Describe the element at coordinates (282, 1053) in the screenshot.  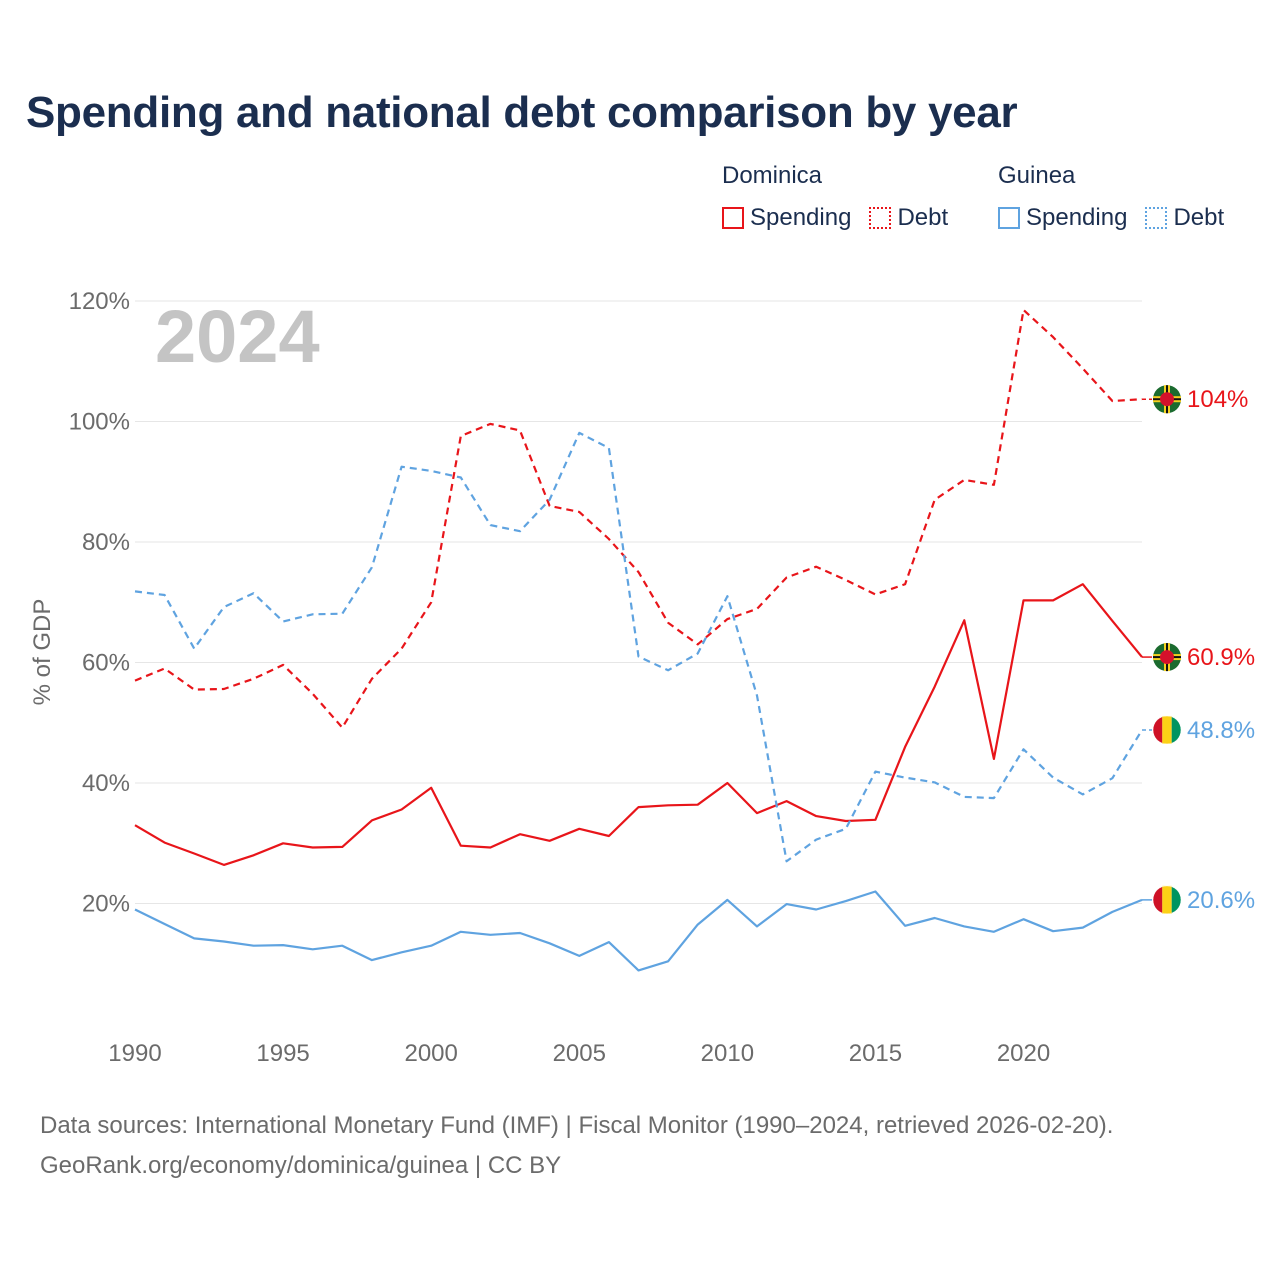
I see `x-tick-label: 1995` at that location.